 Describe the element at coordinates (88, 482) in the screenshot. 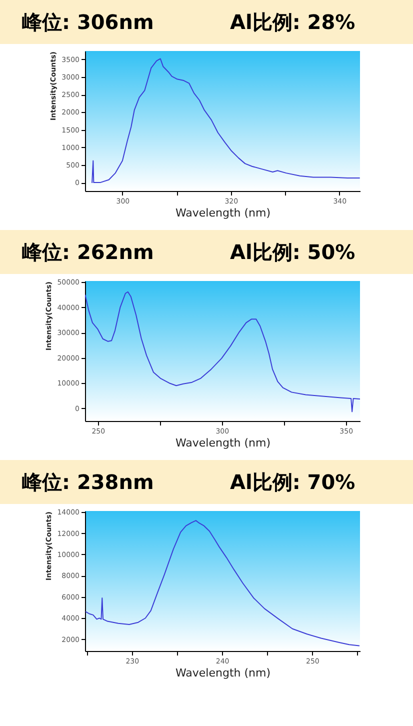

I see `chart-title: 峰位: 238nm` at that location.